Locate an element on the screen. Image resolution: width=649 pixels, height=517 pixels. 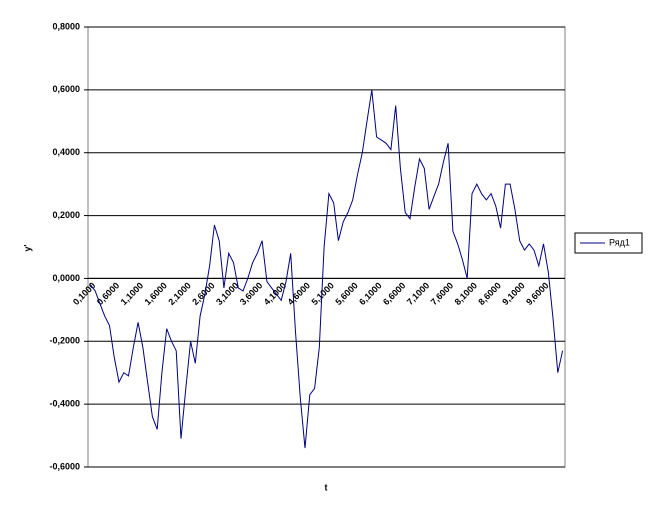
x-tick-label: 0,1000 is located at coordinates (84, 293).